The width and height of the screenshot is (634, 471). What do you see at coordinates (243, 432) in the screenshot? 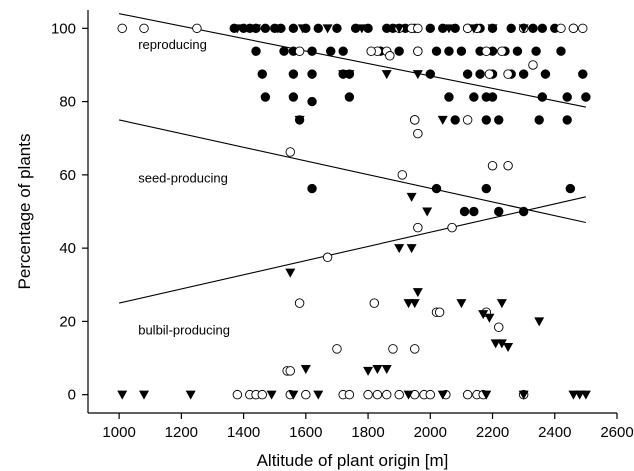
I see `x-tick-label: 1400` at bounding box center [243, 432].